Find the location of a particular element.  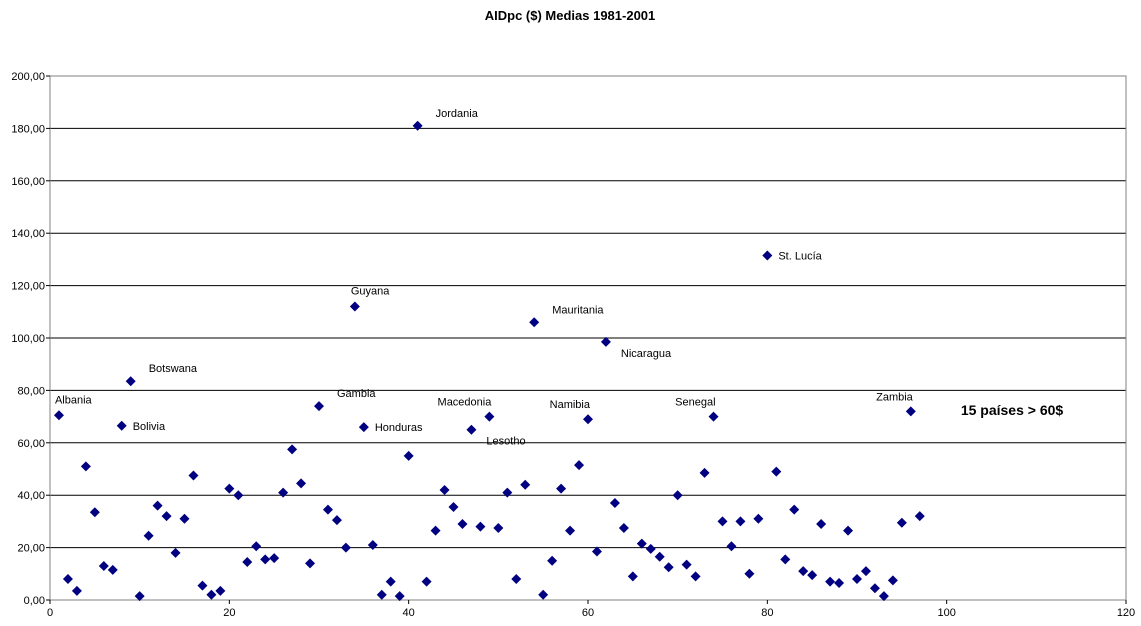

point-annotation: Senegal is located at coordinates (695, 403).